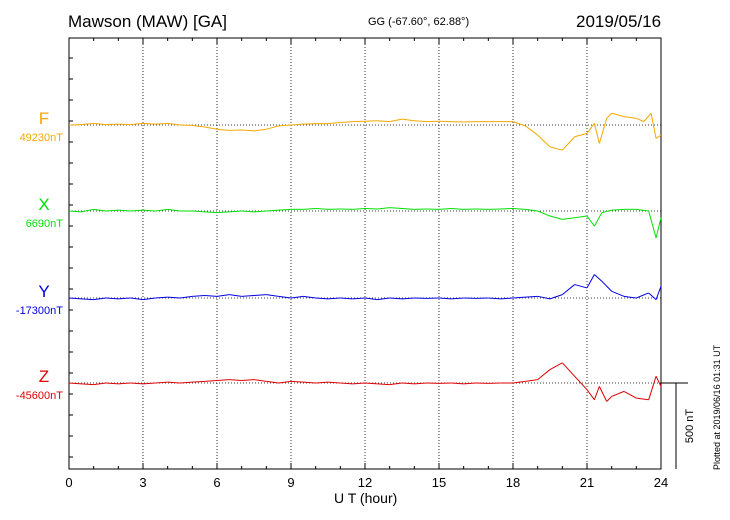  Describe the element at coordinates (43, 204) in the screenshot. I see `series-x-label: X` at that location.